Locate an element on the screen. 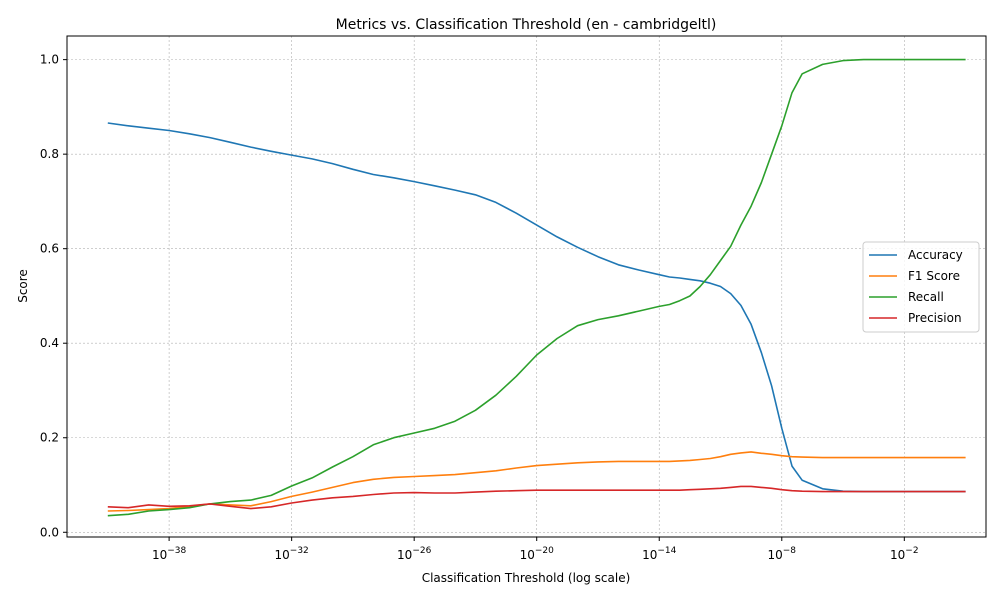 The width and height of the screenshot is (1000, 600). series-line-f1-score is located at coordinates (536, 481).